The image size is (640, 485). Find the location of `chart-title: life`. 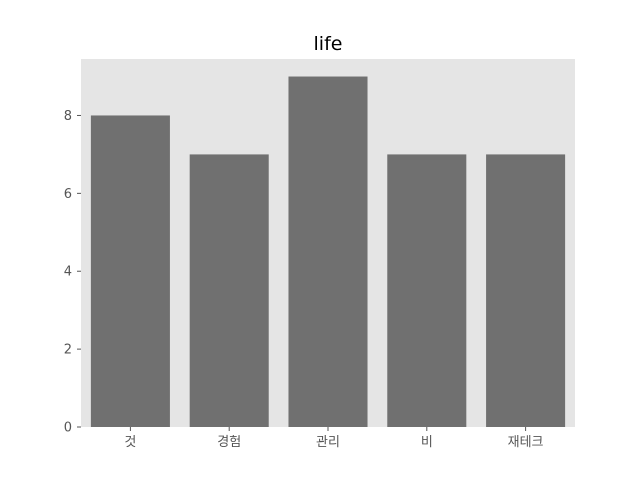

chart-title: life is located at coordinates (328, 44).